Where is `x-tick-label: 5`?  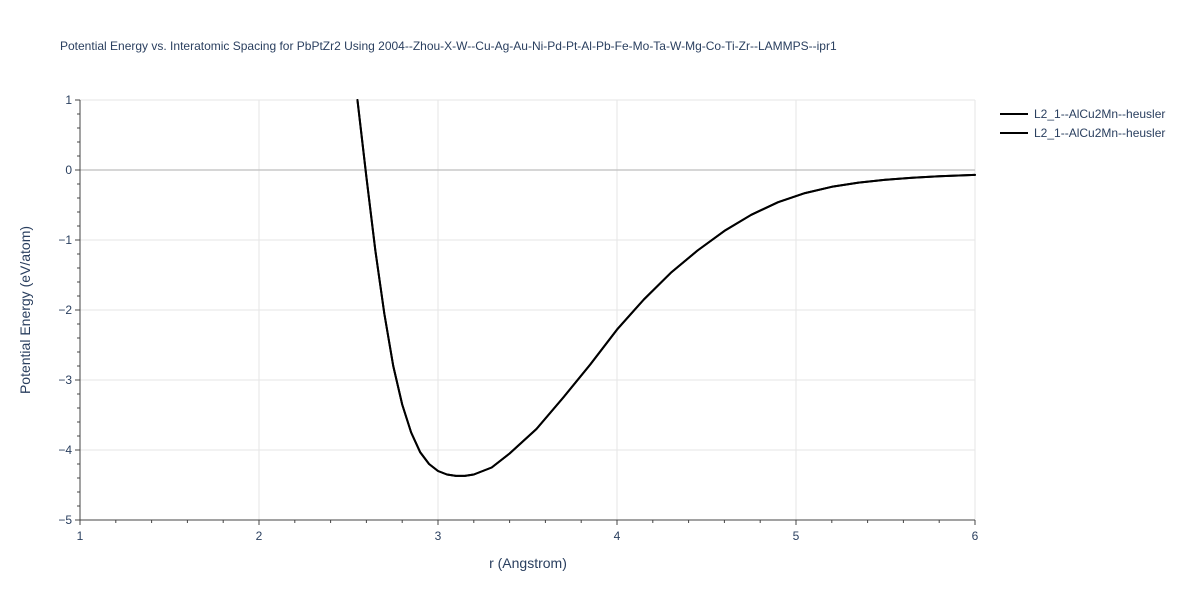 x-tick-label: 5 is located at coordinates (796, 536).